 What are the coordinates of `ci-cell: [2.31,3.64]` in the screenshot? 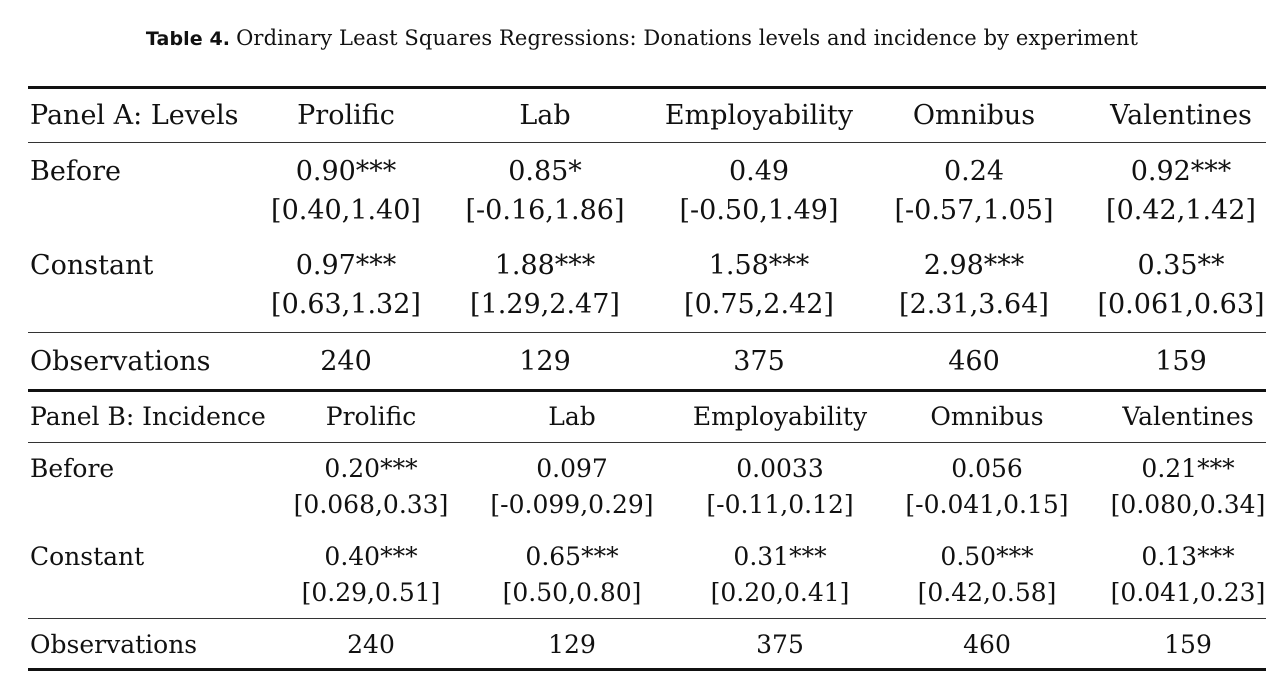 It's located at (974, 304).